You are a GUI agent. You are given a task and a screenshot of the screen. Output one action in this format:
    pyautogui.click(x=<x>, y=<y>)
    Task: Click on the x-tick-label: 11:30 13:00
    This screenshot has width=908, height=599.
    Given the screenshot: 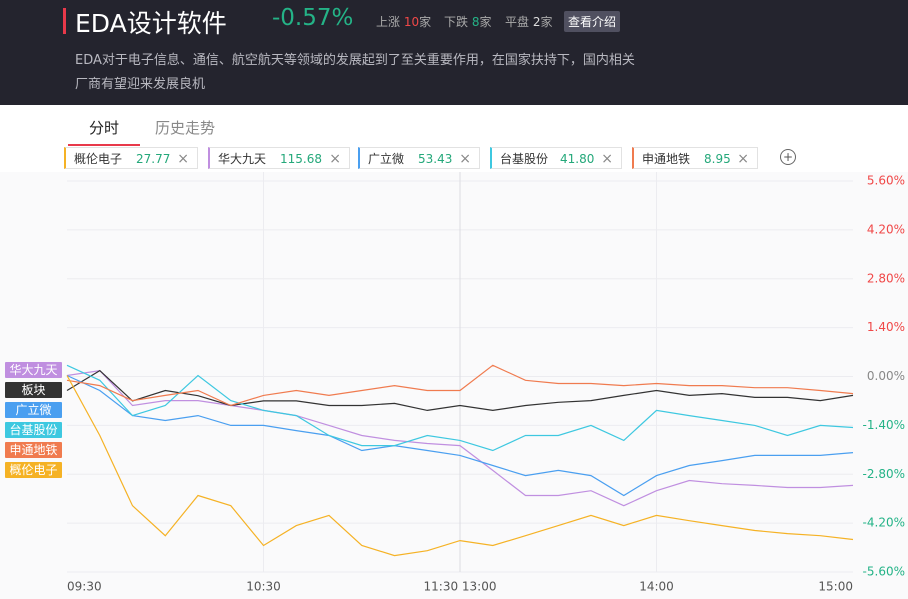 What is the action you would take?
    pyautogui.click(x=460, y=587)
    